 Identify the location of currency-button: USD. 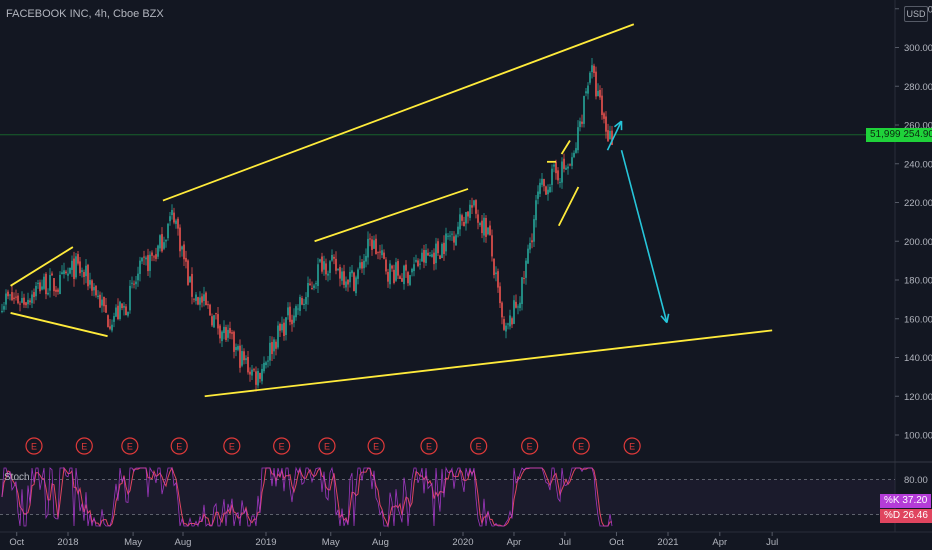
(916, 14).